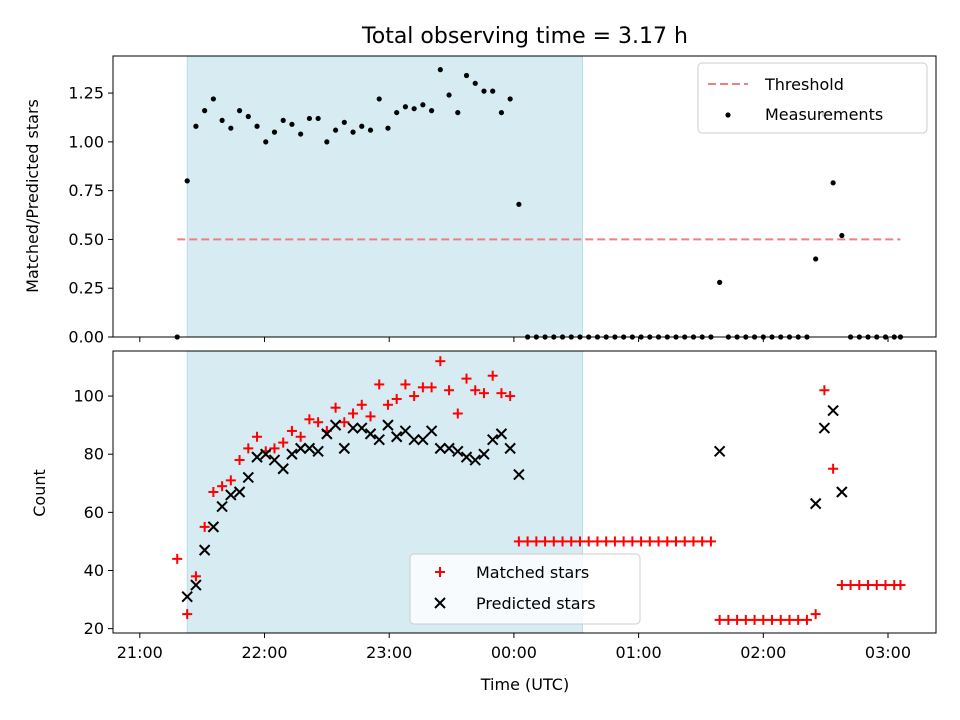  What do you see at coordinates (86, 288) in the screenshot?
I see `y-tick-label: 0.25` at bounding box center [86, 288].